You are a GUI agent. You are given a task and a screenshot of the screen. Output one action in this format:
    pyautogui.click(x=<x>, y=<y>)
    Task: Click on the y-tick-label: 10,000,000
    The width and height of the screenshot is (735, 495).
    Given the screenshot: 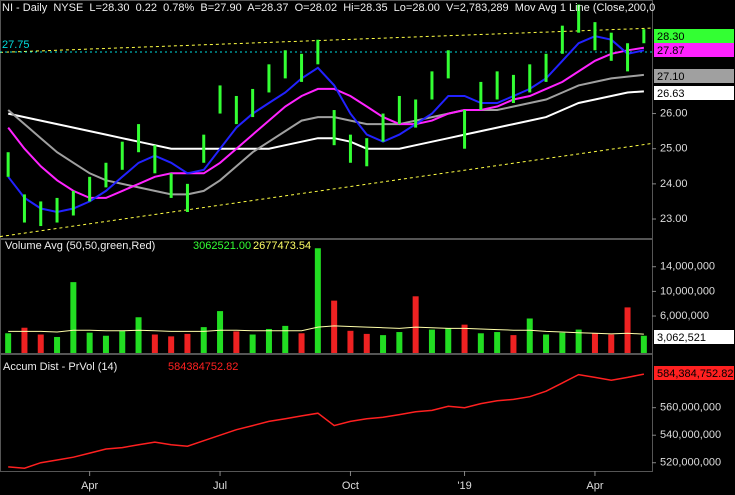 What is the action you would take?
    pyautogui.click(x=687, y=291)
    